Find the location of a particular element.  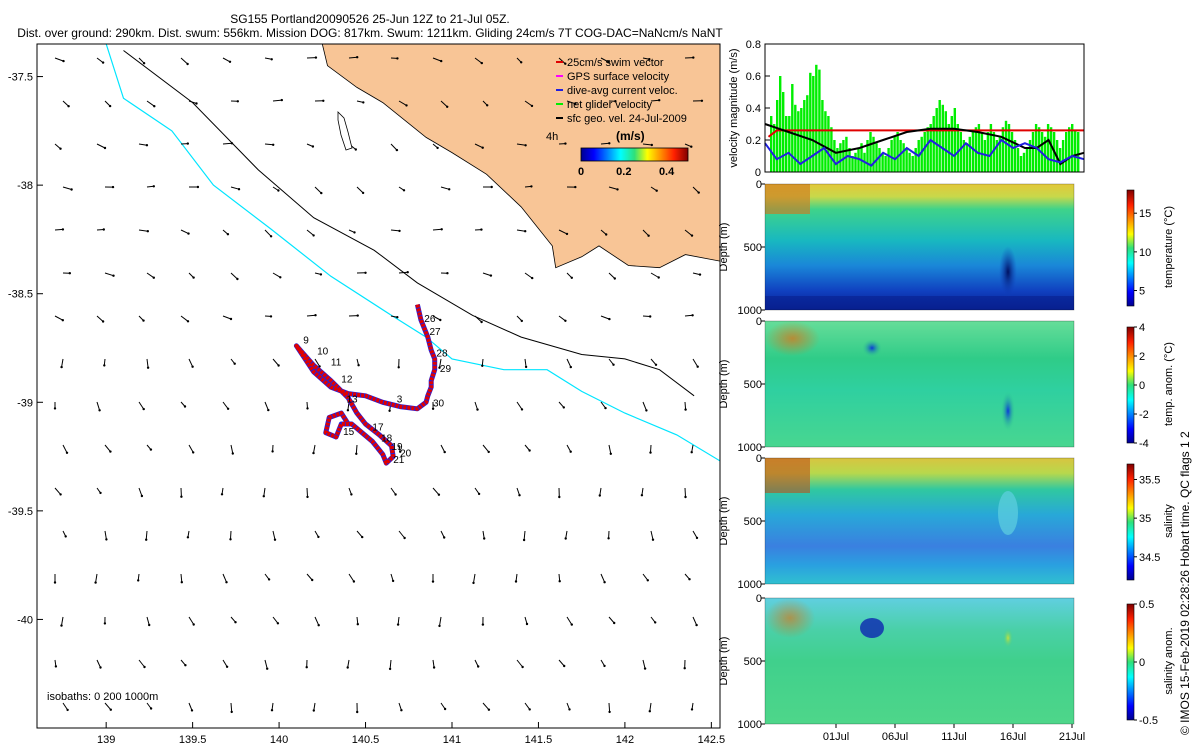

map-x-axis: 139 139.5 140 140.5 141 141.5 142 142.5 is located at coordinates (411, 734).